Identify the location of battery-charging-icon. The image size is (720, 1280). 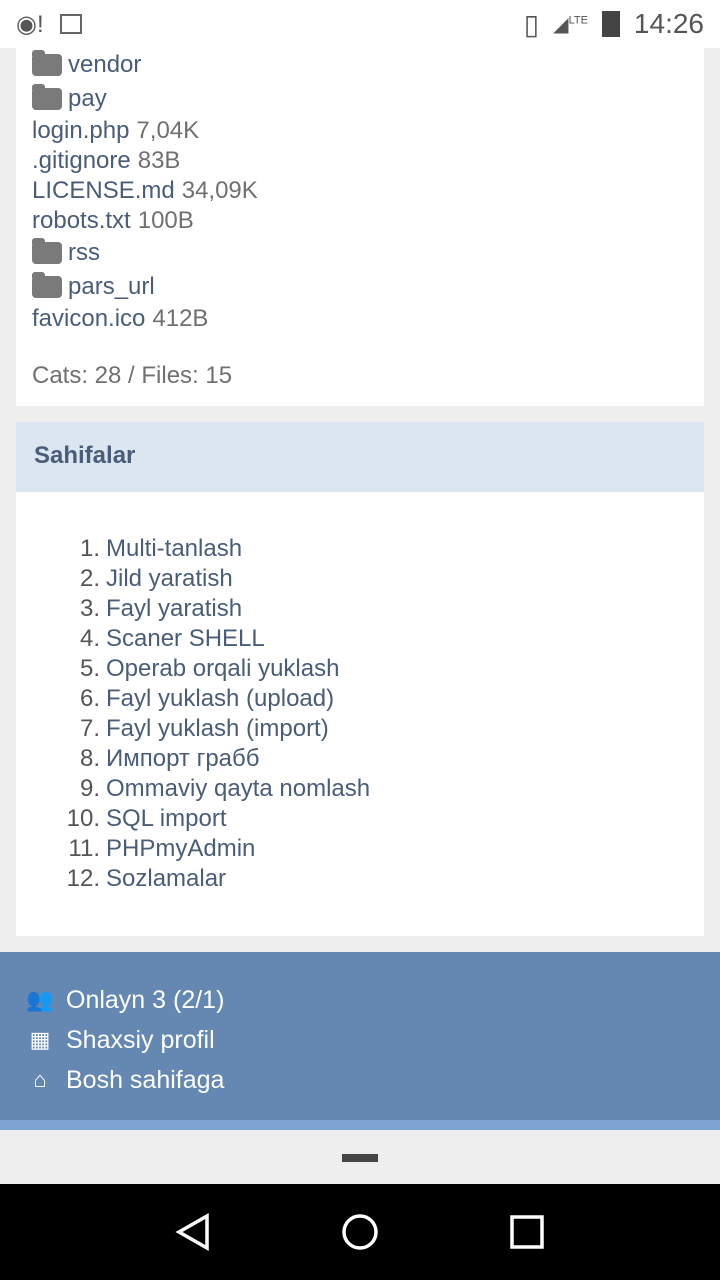
(610, 24).